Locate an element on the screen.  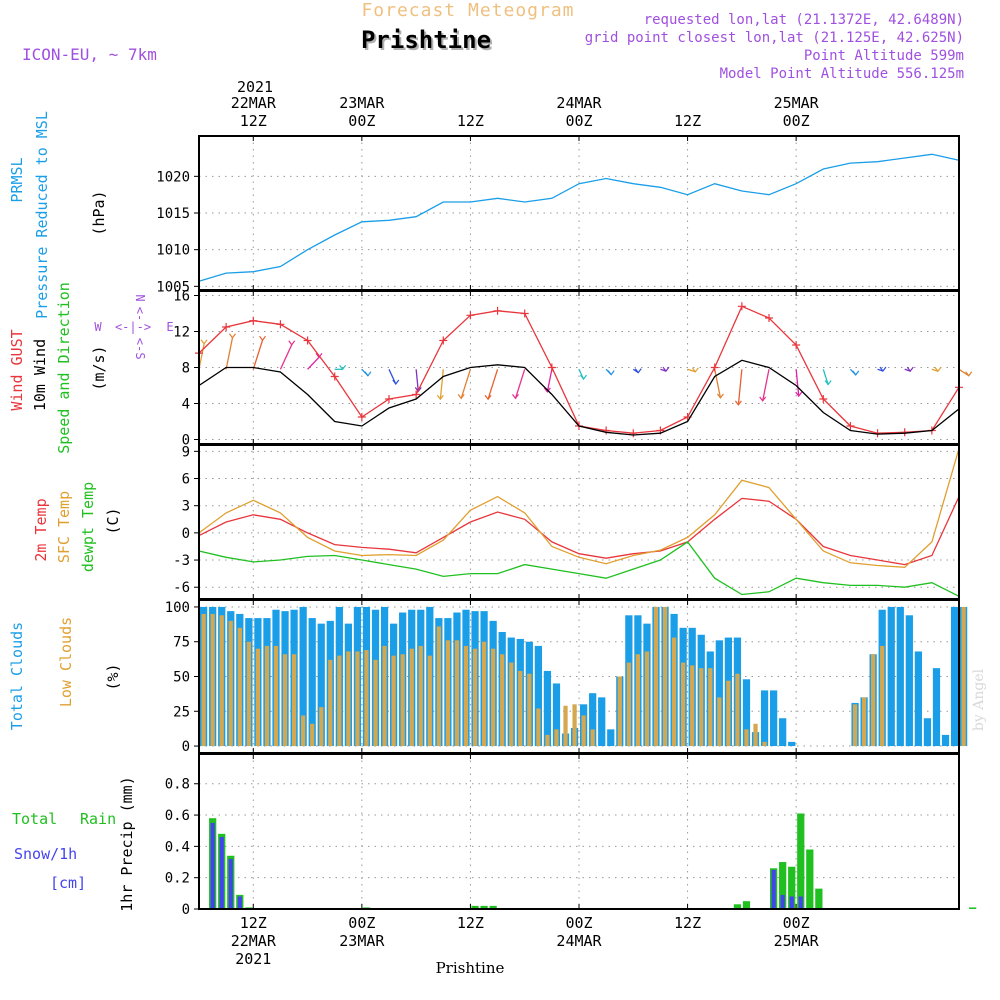
clouds-panel: 0 25 50 75 100 is located at coordinates (566, 677).